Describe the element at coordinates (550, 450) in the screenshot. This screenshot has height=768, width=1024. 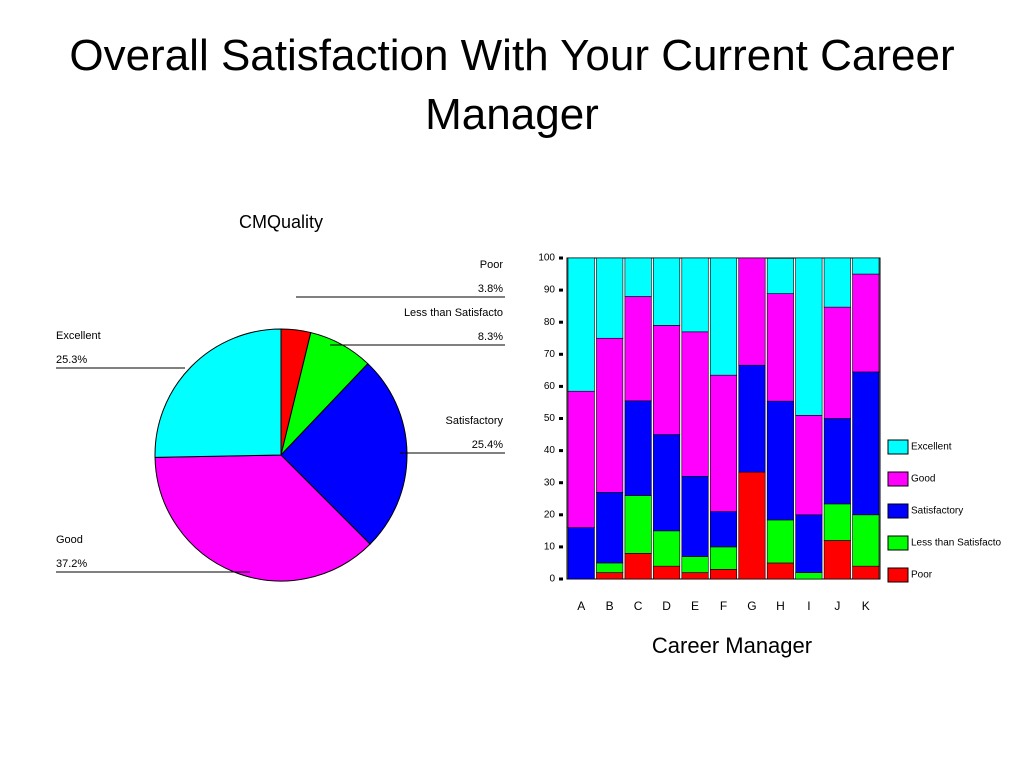
I see `y-tick-label: 40` at that location.